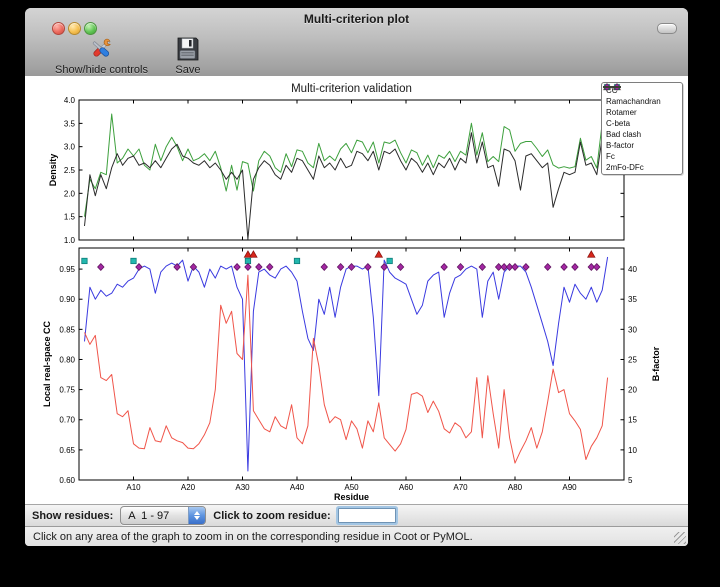 The image size is (720, 587). I want to click on x-tick-label: A50, so click(351, 487).